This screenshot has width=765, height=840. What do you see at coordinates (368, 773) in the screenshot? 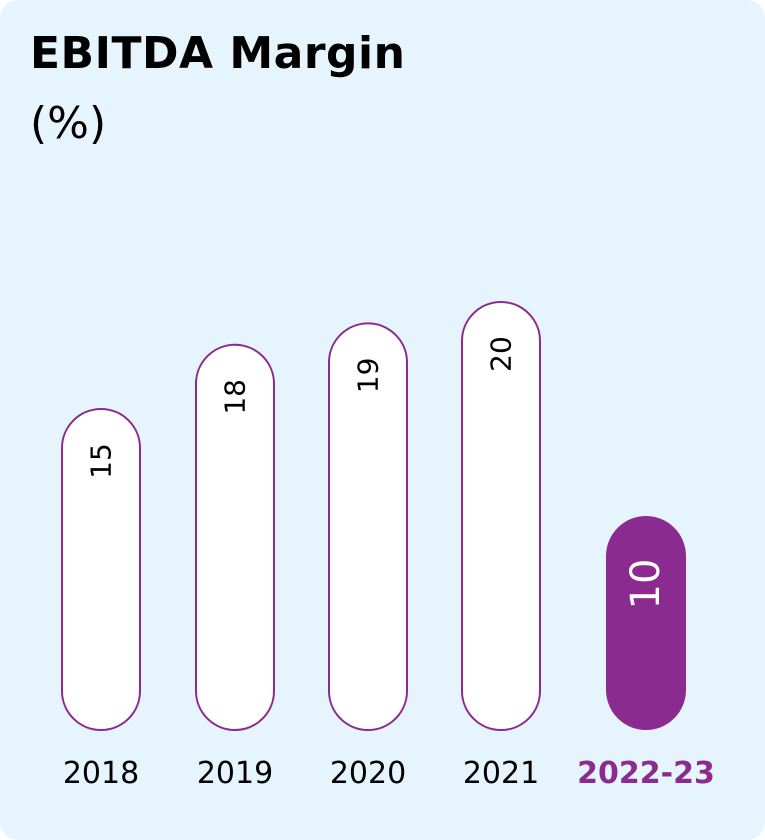
I see `category-label: 2020` at bounding box center [368, 773].